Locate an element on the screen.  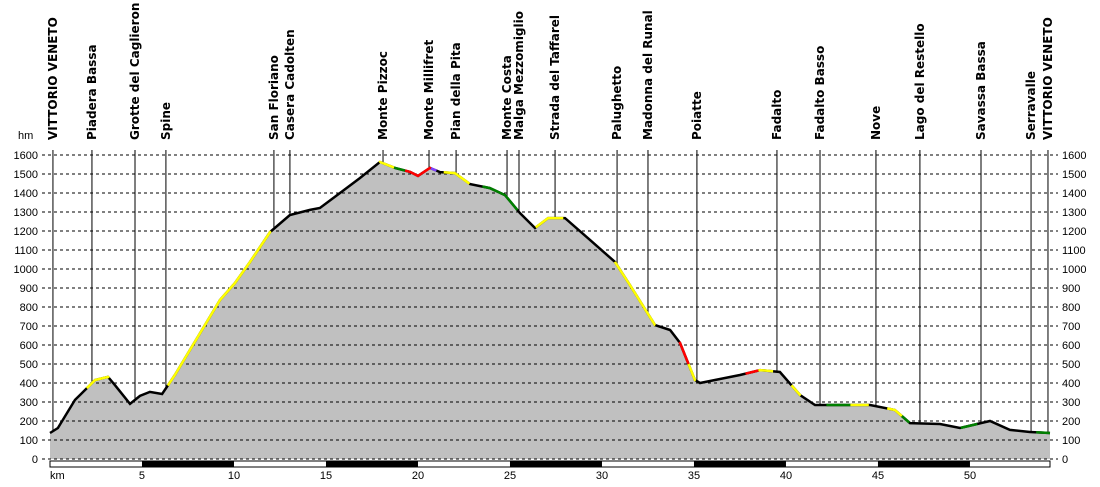
y-tick-label-right: 100 is located at coordinates (1071, 441).